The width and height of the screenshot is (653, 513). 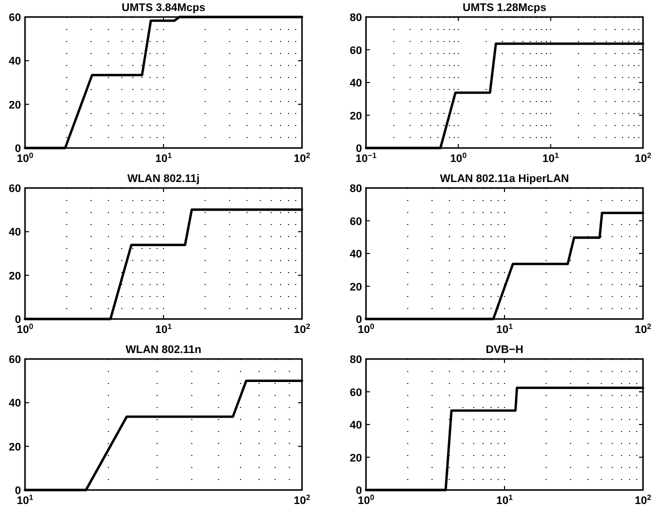 What do you see at coordinates (505, 350) in the screenshot?
I see `chart-title: DVB−H` at bounding box center [505, 350].